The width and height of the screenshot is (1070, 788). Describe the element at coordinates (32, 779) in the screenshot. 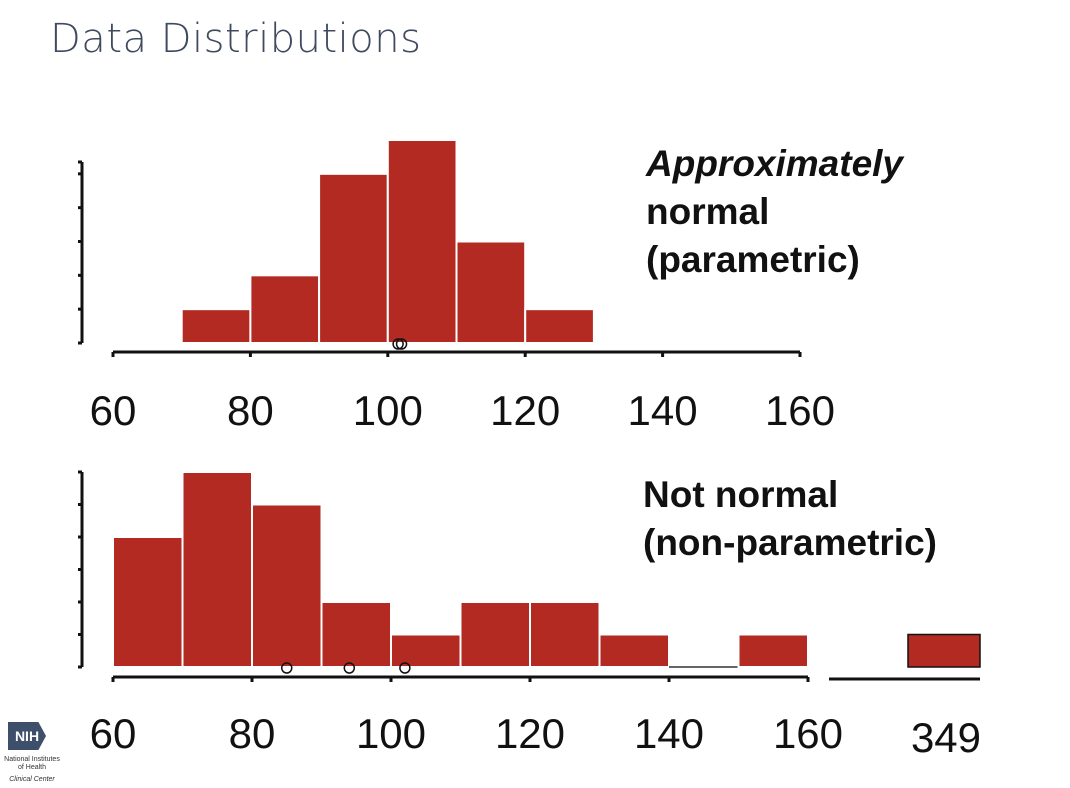

I see `nih-logo-subtext: Clinical Center` at that location.